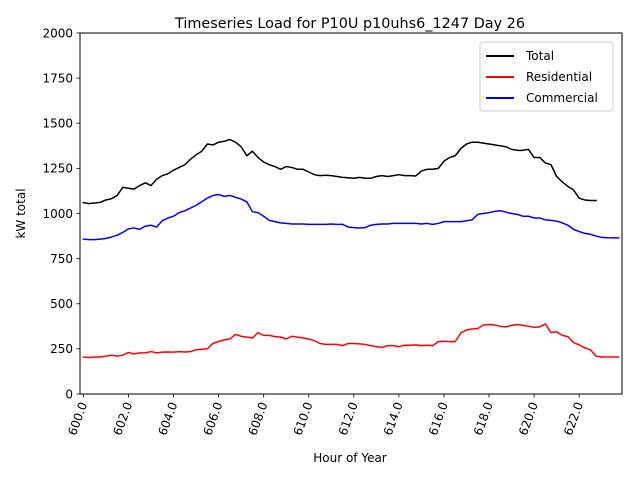 Image resolution: width=640 pixels, height=480 pixels. Describe the element at coordinates (69, 394) in the screenshot. I see `y-tick-label: 0` at that location.